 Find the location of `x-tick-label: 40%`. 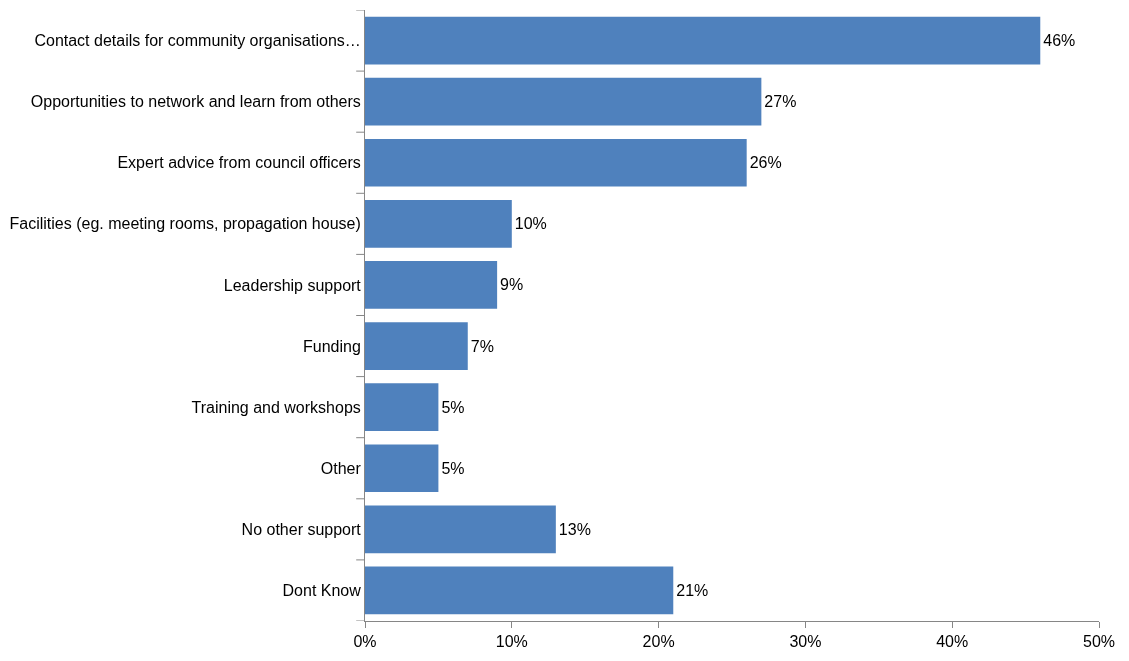

x-tick-label: 40% is located at coordinates (952, 642).